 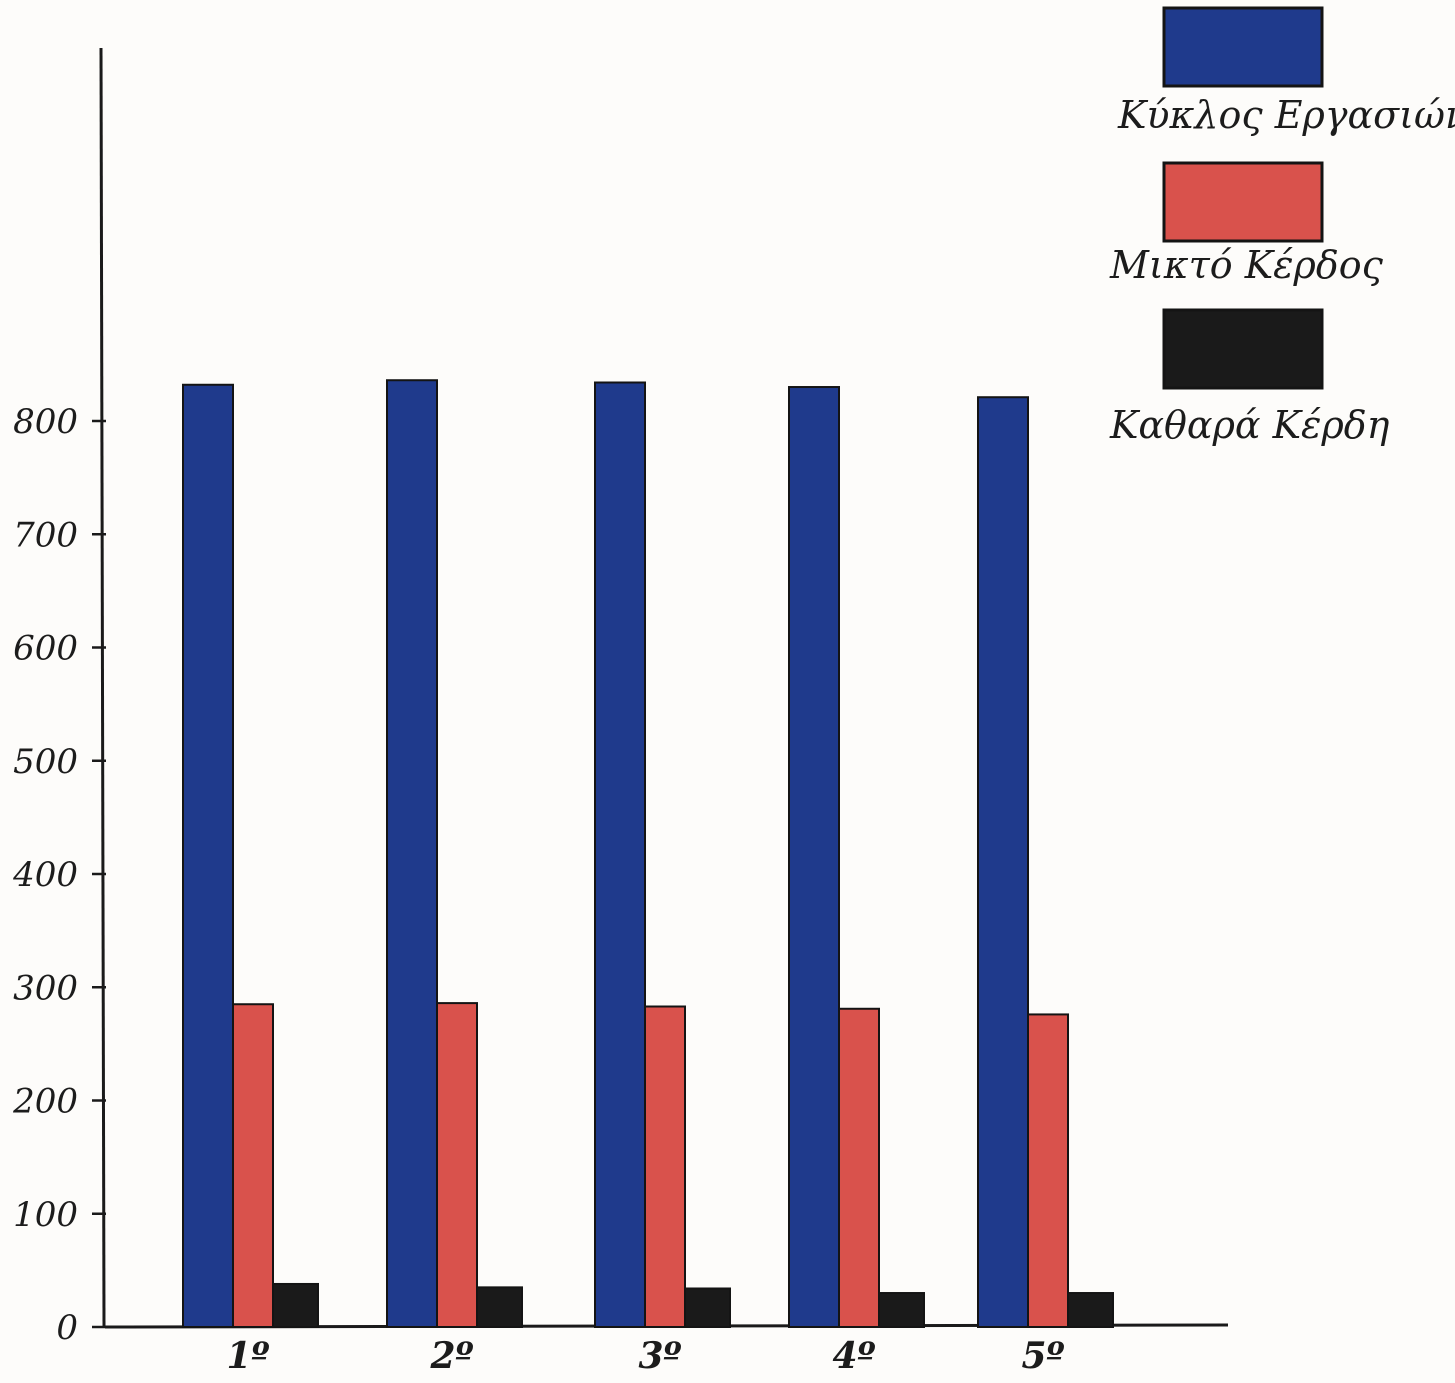 I want to click on y-tick-label: 300, so click(x=45, y=988).